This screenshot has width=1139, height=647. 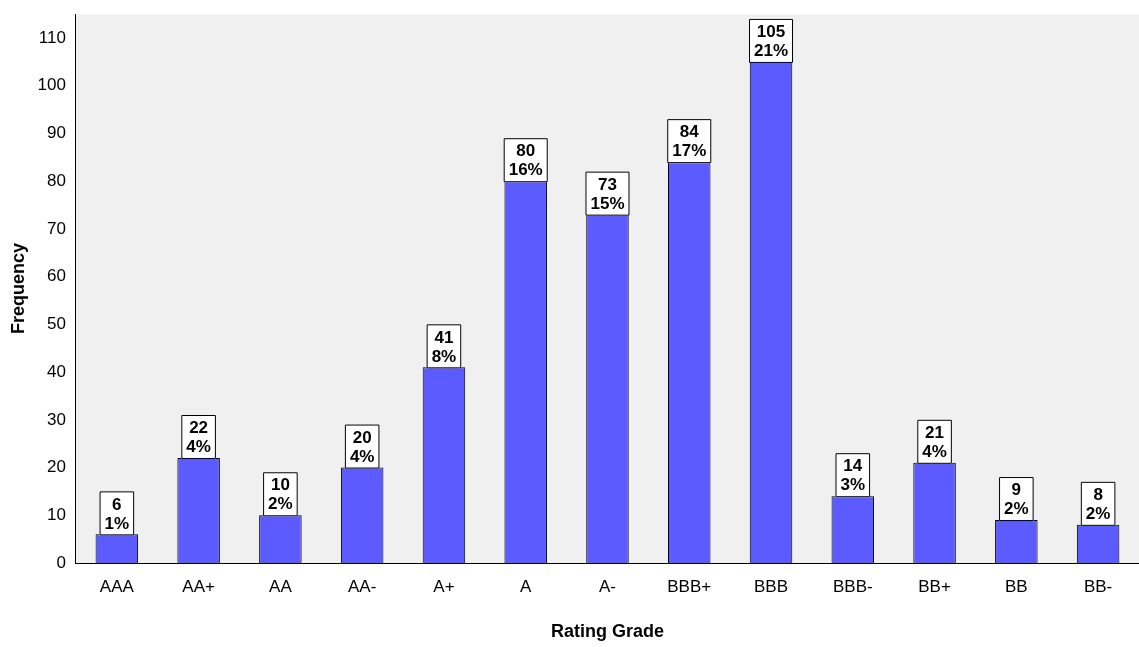 I want to click on data-label: 20 4%, so click(x=362, y=446).